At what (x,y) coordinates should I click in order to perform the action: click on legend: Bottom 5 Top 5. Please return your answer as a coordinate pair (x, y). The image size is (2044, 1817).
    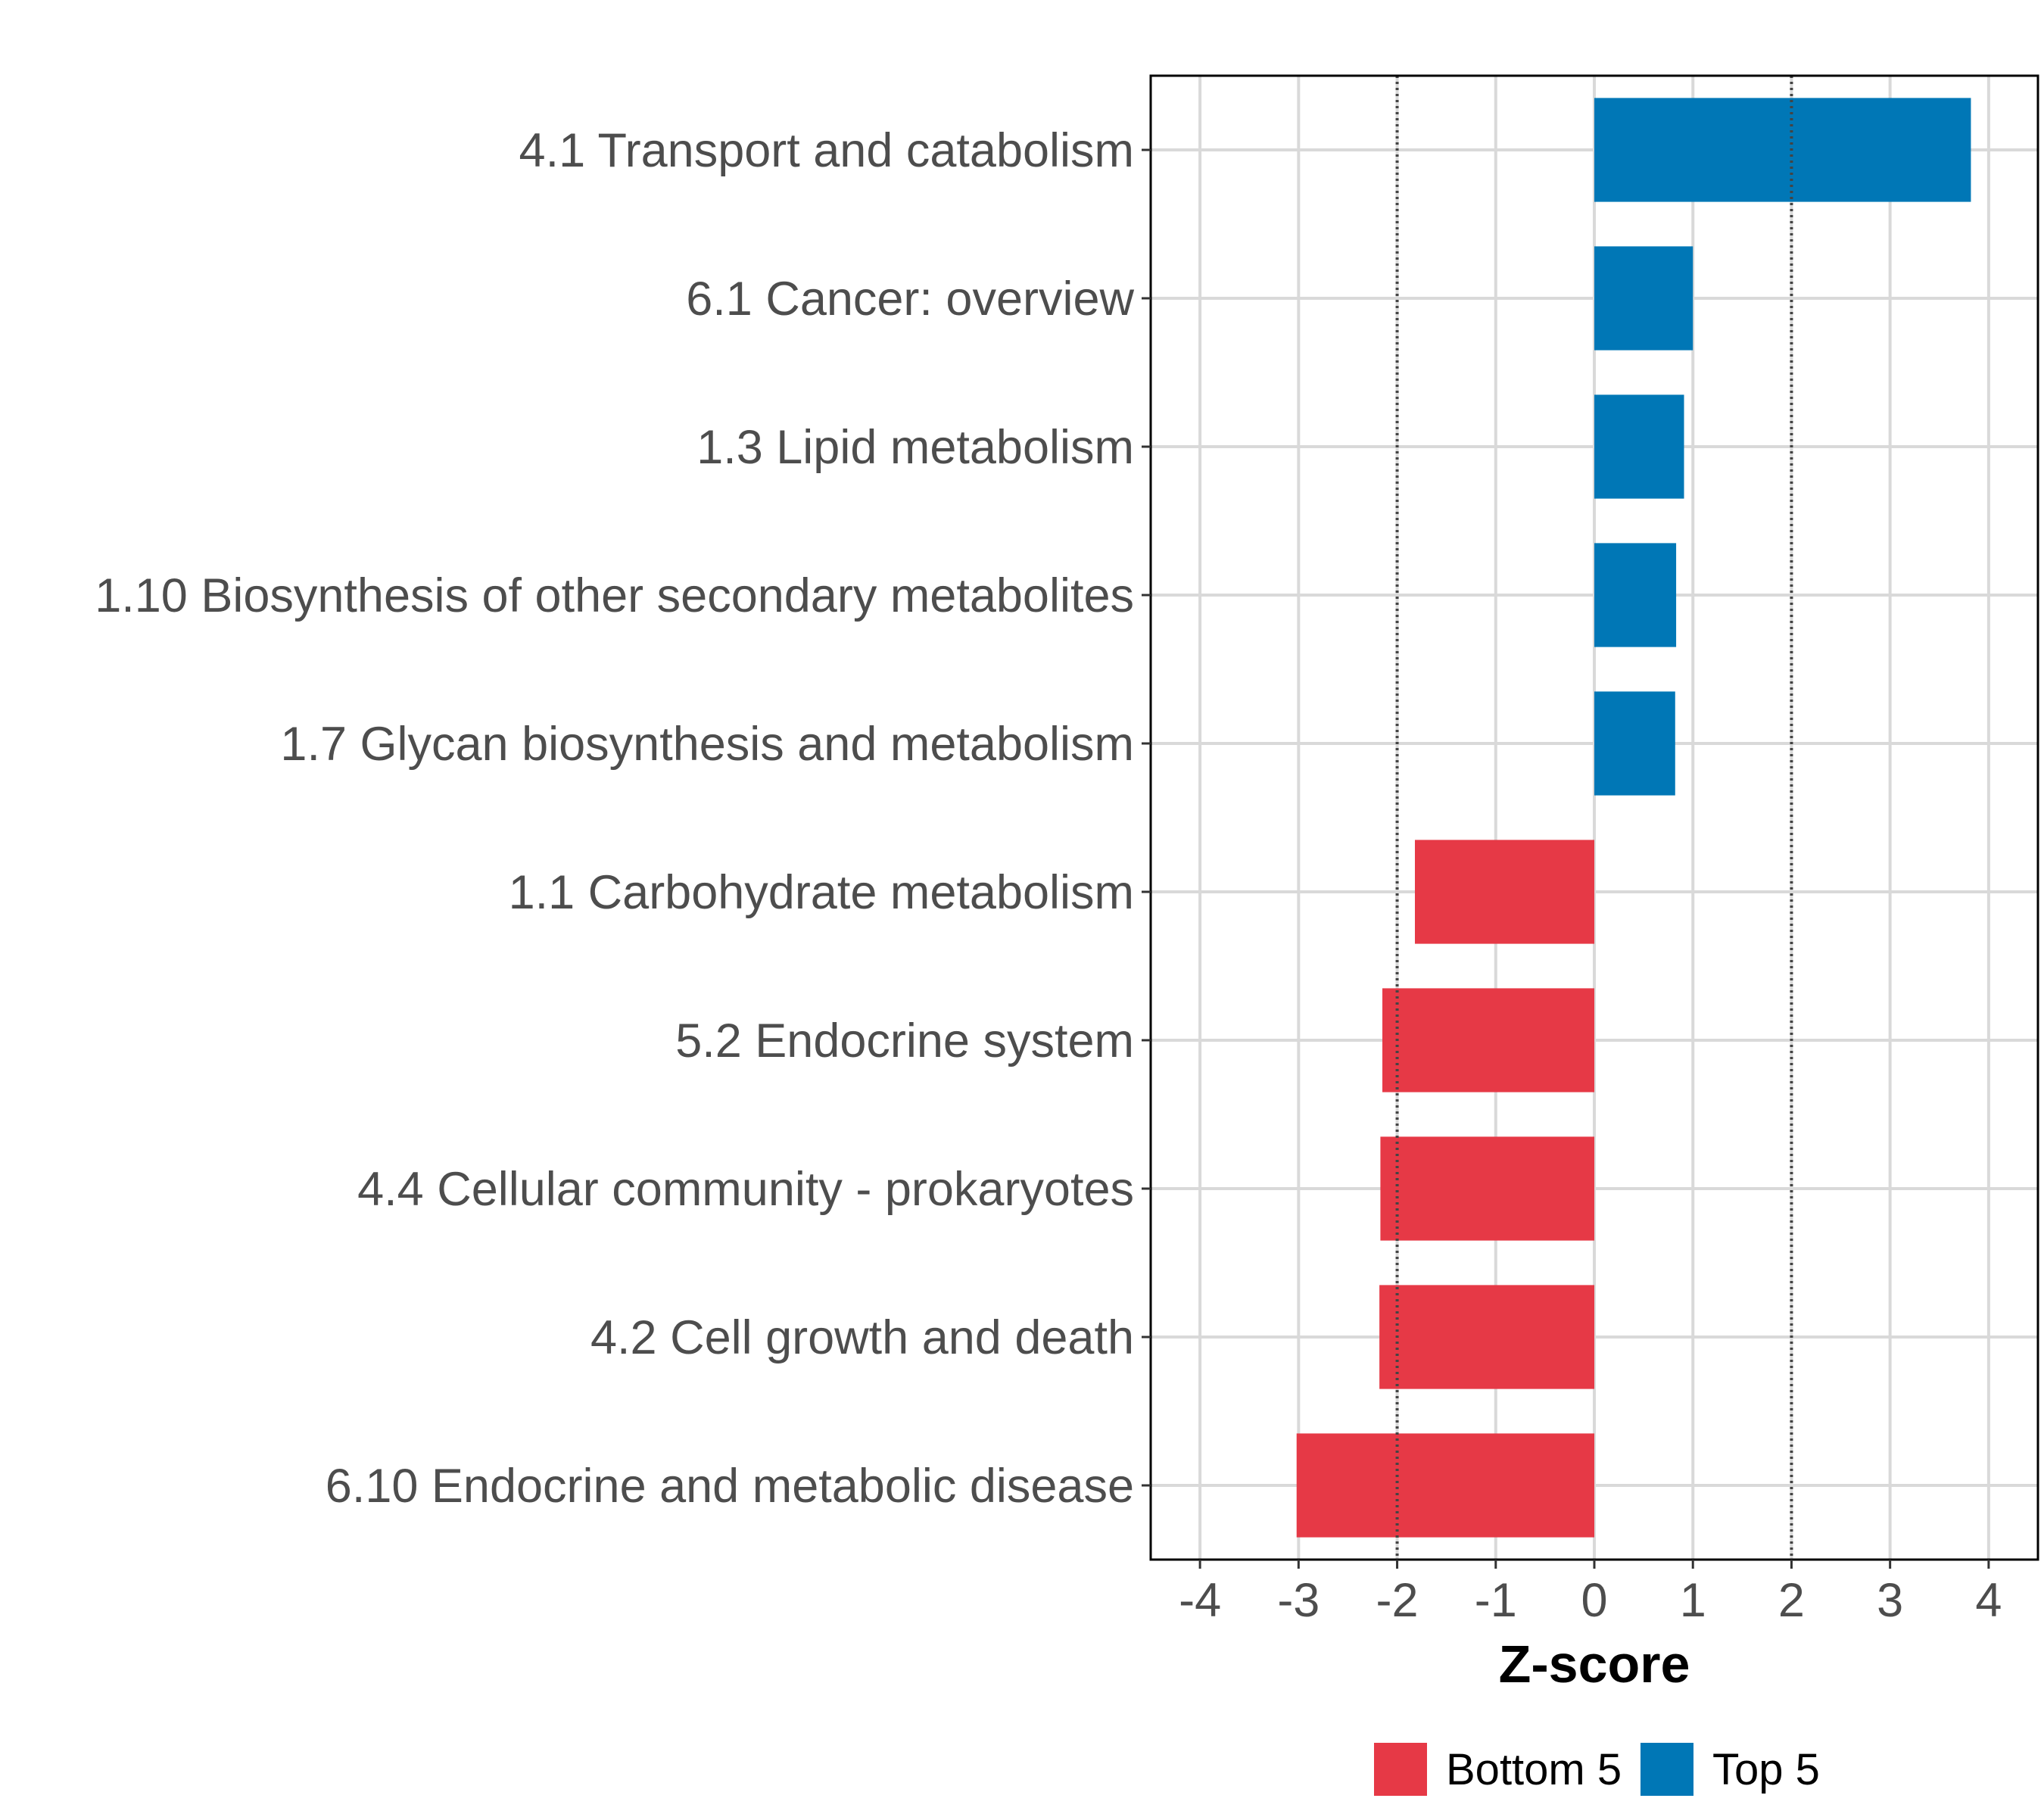
    Looking at the image, I should click on (1597, 1769).